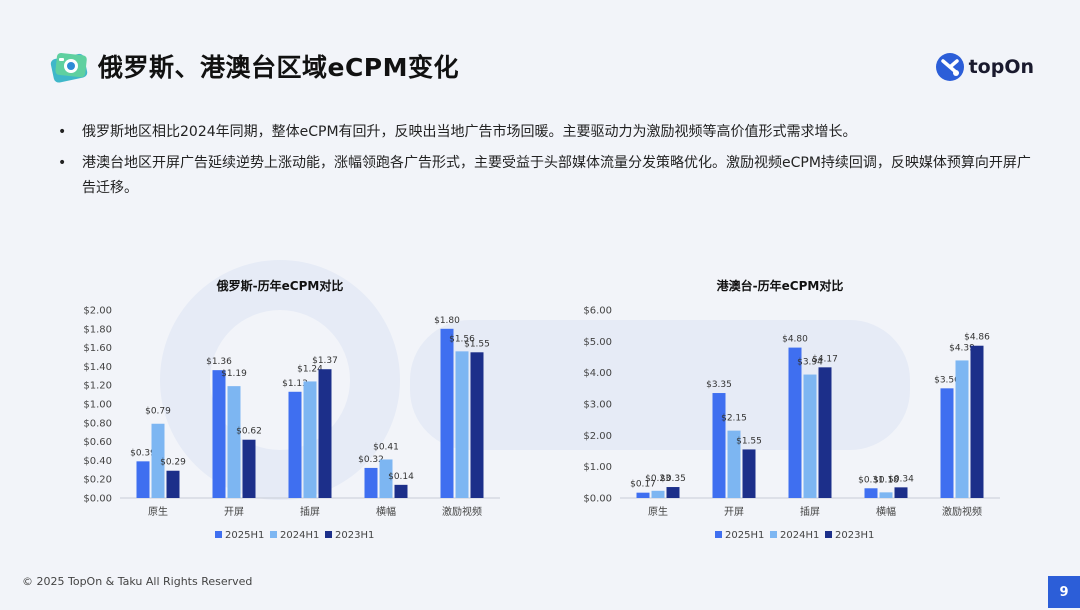  I want to click on y-tick-label: $4.00, so click(597, 373).